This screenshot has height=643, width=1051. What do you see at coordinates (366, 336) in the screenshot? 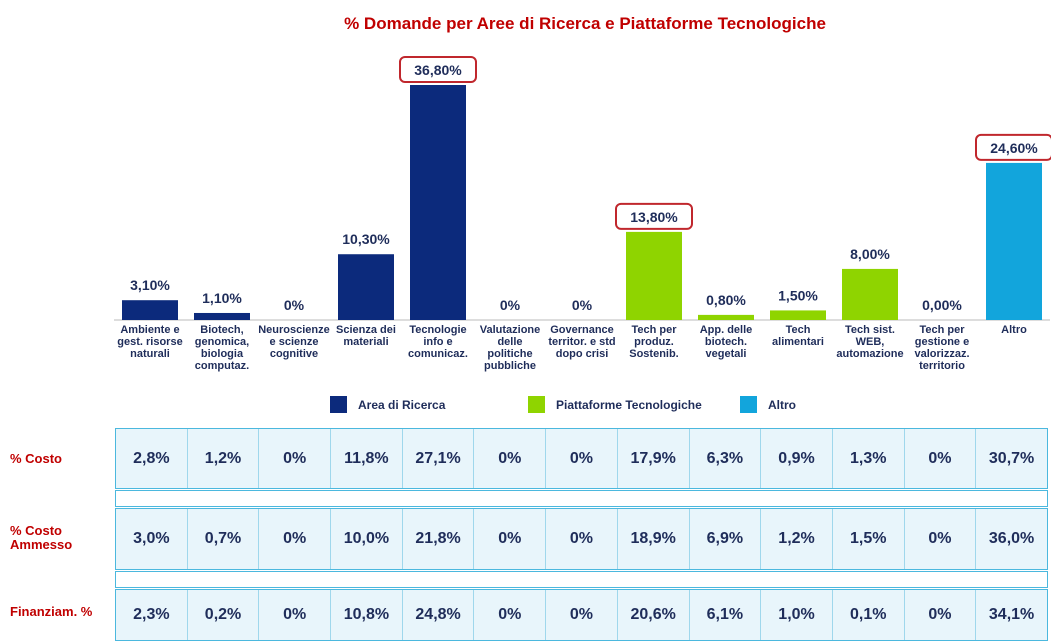
I see `x-tick-label: Scienza dei materiali` at bounding box center [366, 336].